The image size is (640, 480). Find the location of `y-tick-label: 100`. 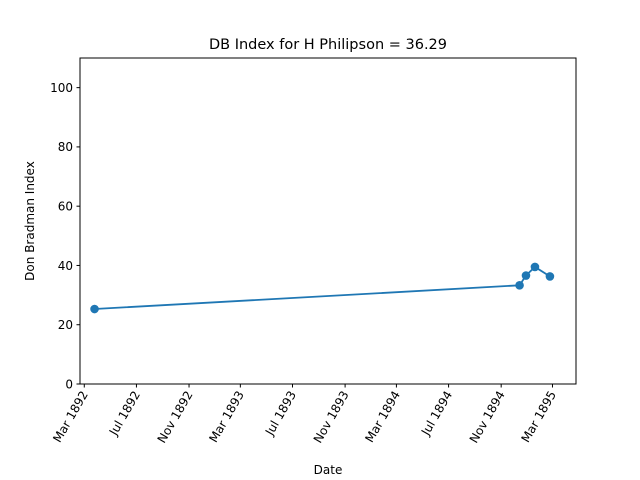

y-tick-label: 100 is located at coordinates (61, 88).